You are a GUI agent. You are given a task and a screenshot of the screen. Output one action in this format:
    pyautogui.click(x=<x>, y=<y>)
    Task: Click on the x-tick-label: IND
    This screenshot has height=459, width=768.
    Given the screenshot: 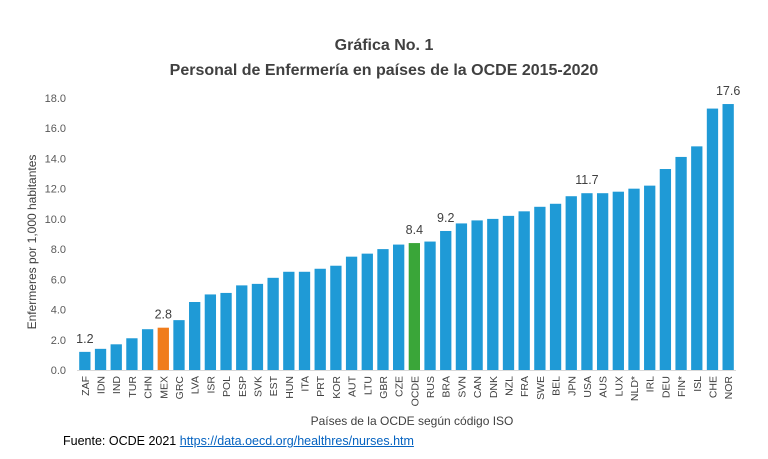 What is the action you would take?
    pyautogui.click(x=117, y=385)
    